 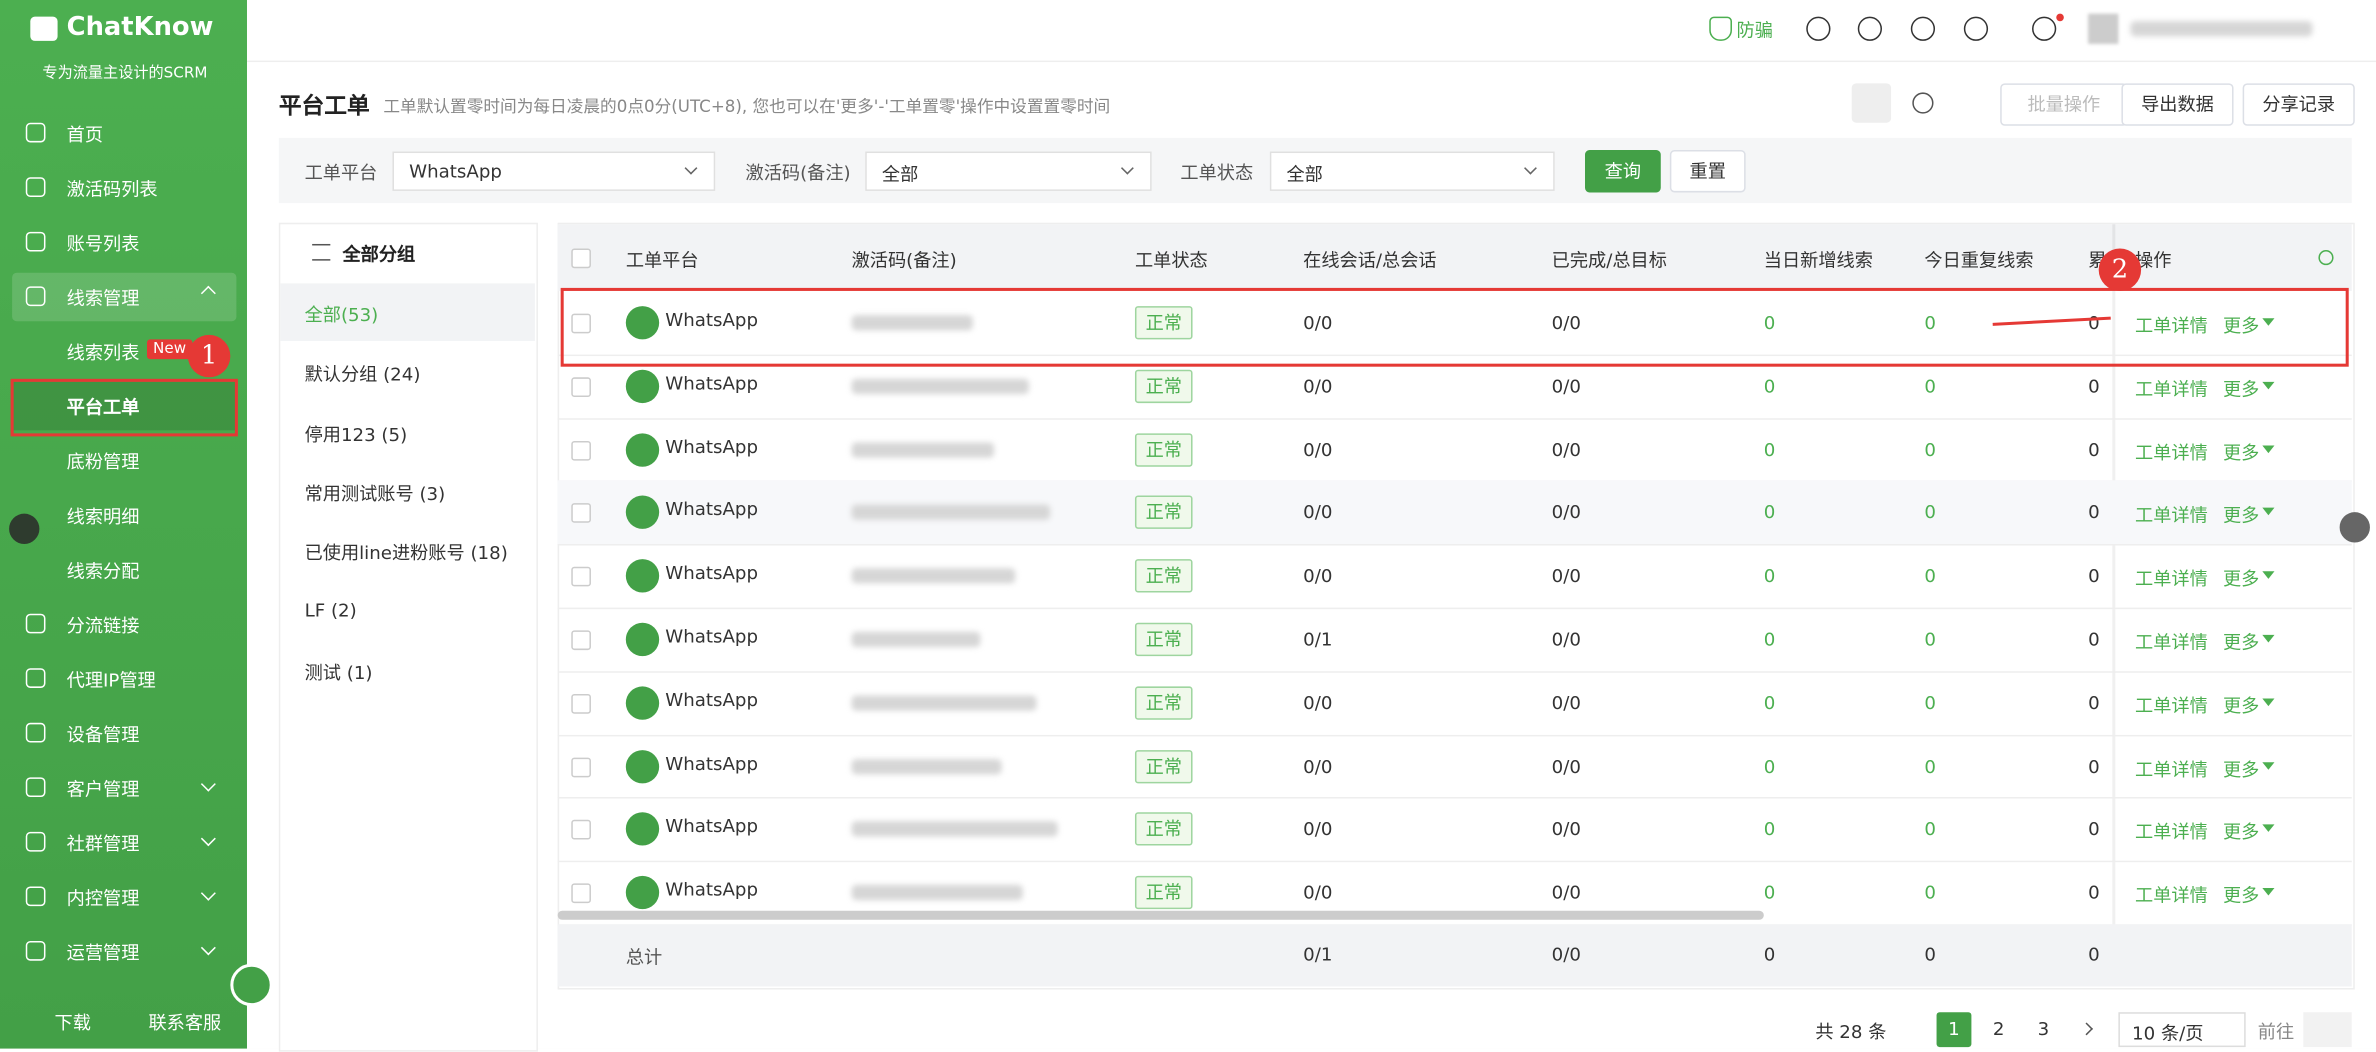 I want to click on status-tag: 正常, so click(x=1163, y=576).